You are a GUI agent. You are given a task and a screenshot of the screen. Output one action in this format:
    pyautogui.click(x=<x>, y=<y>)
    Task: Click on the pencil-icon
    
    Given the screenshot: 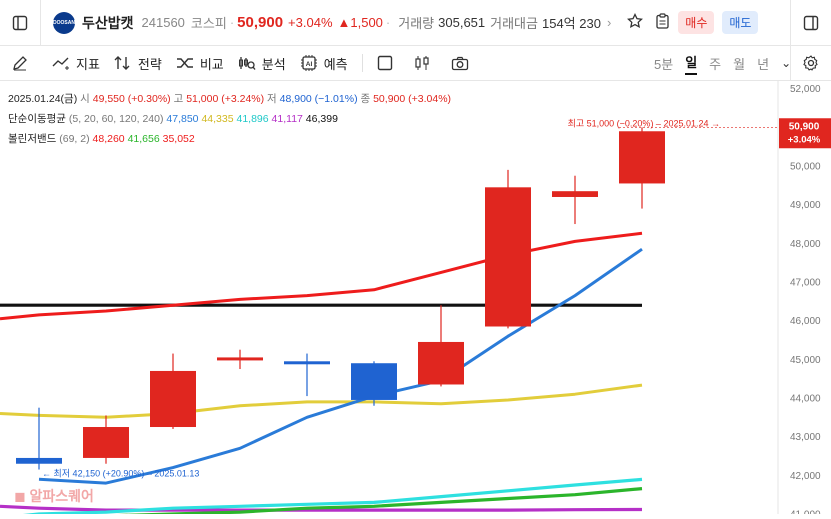 What is the action you would take?
    pyautogui.click(x=20, y=63)
    